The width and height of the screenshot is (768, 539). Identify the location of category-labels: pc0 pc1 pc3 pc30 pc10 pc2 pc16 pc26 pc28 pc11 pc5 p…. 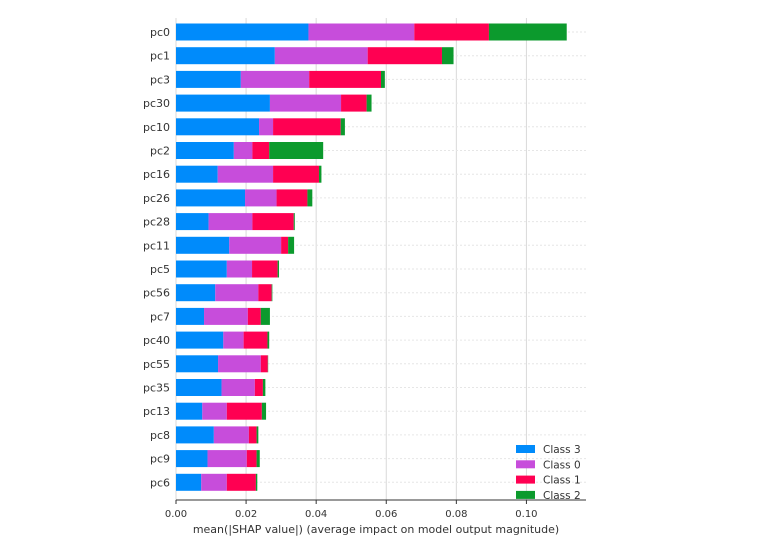
(156, 257).